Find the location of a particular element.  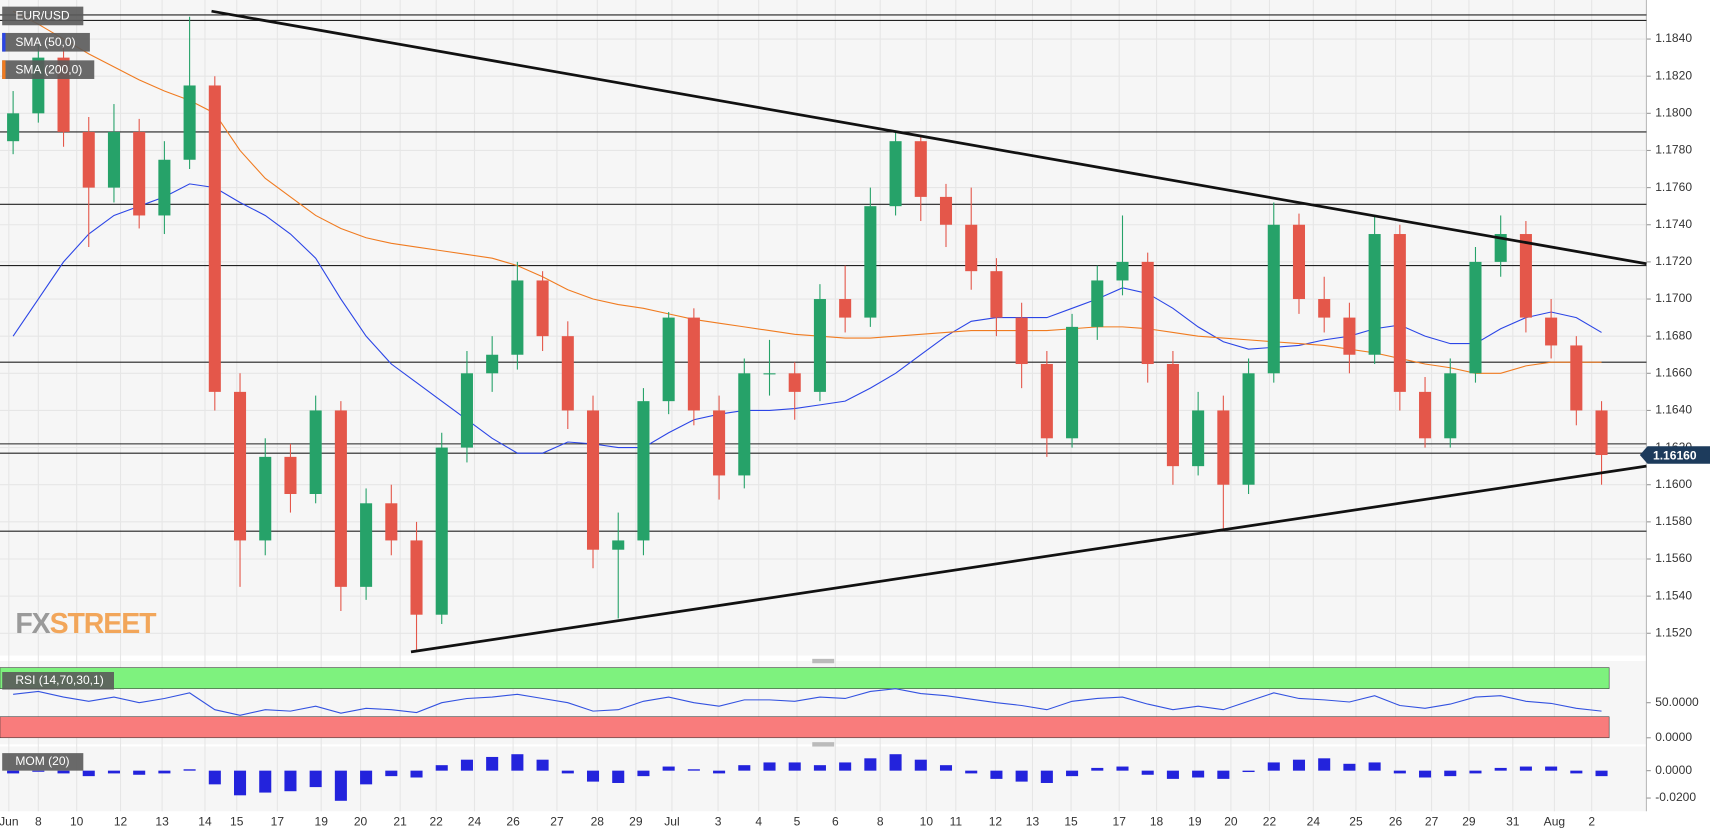

y-tick-label: 1.1840 is located at coordinates (1673, 38).